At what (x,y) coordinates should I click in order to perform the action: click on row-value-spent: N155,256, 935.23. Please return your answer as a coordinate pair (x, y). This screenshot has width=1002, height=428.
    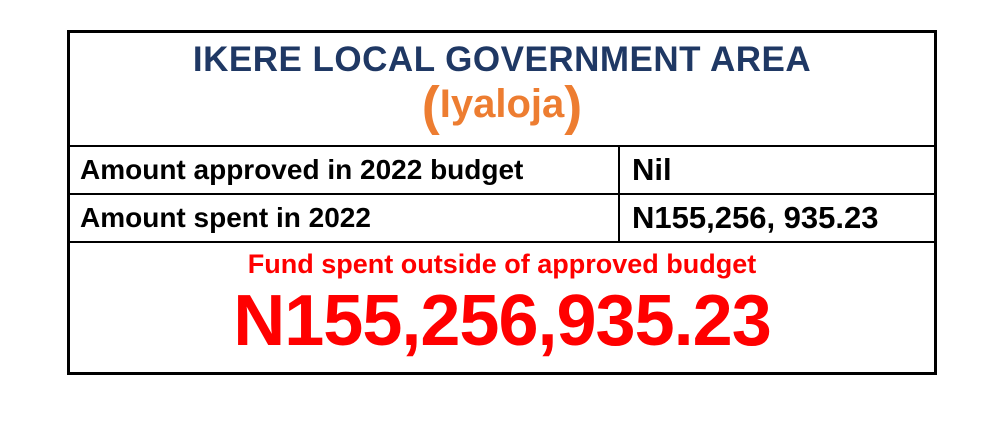
    Looking at the image, I should click on (755, 217).